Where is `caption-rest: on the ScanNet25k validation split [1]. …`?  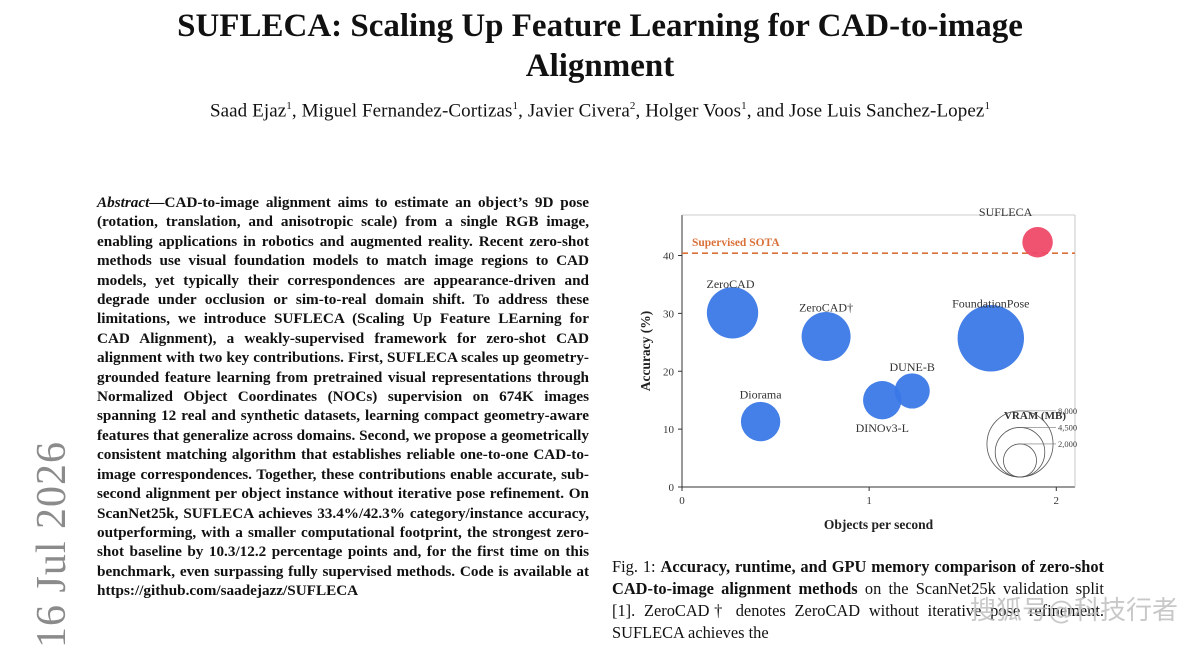
caption-rest: on the ScanNet25k validation split [1]. … is located at coordinates (858, 610).